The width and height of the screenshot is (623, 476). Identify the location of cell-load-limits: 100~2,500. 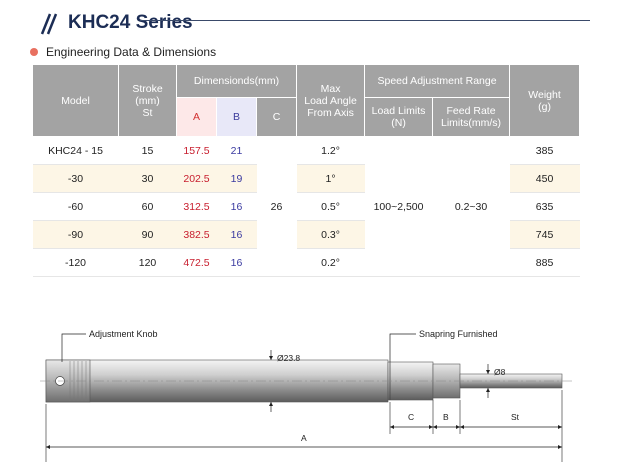
(398, 206).